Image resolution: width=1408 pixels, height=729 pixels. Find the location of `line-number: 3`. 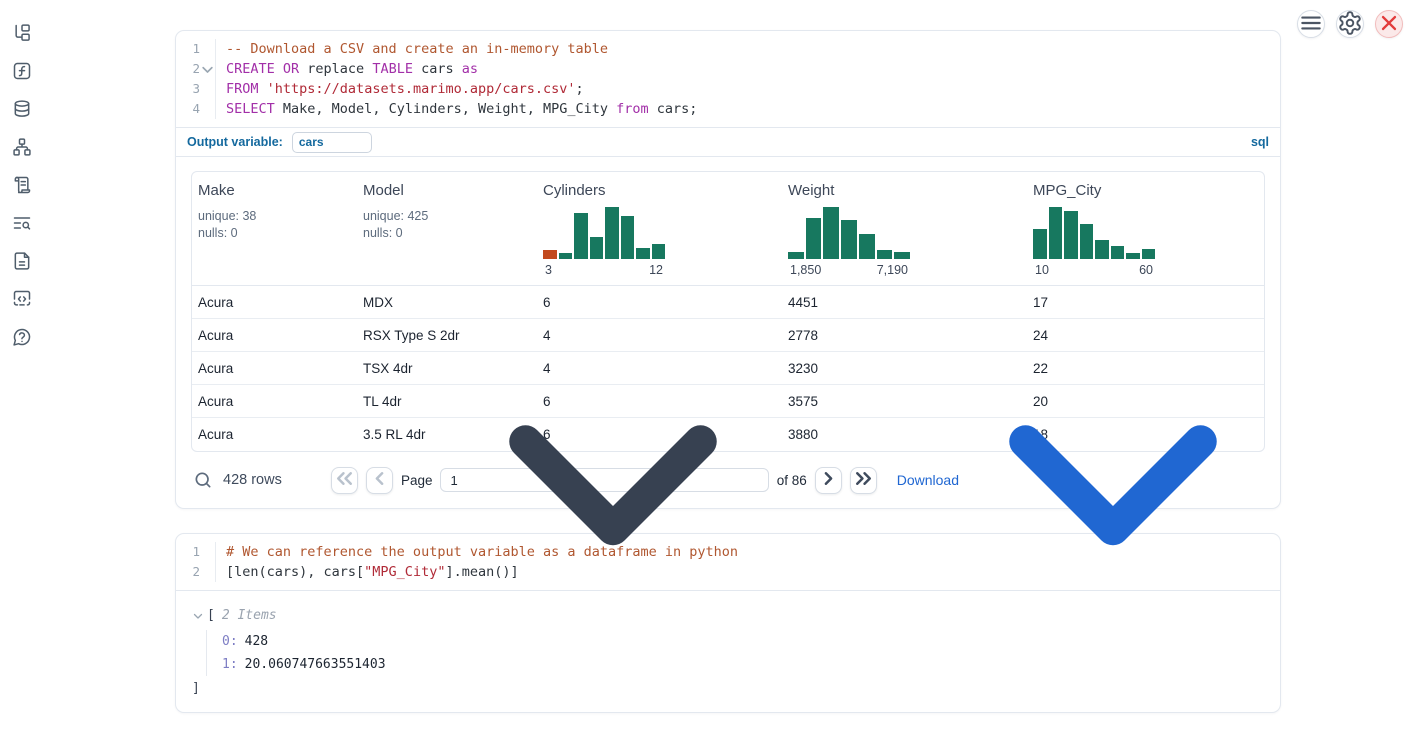

line-number: 3 is located at coordinates (196, 88).